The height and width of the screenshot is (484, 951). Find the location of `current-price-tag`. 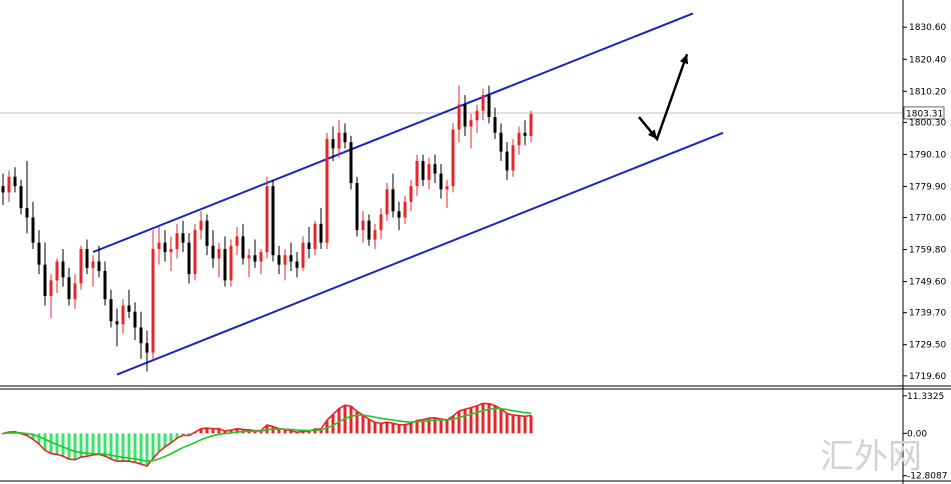

current-price-tag is located at coordinates (924, 113).